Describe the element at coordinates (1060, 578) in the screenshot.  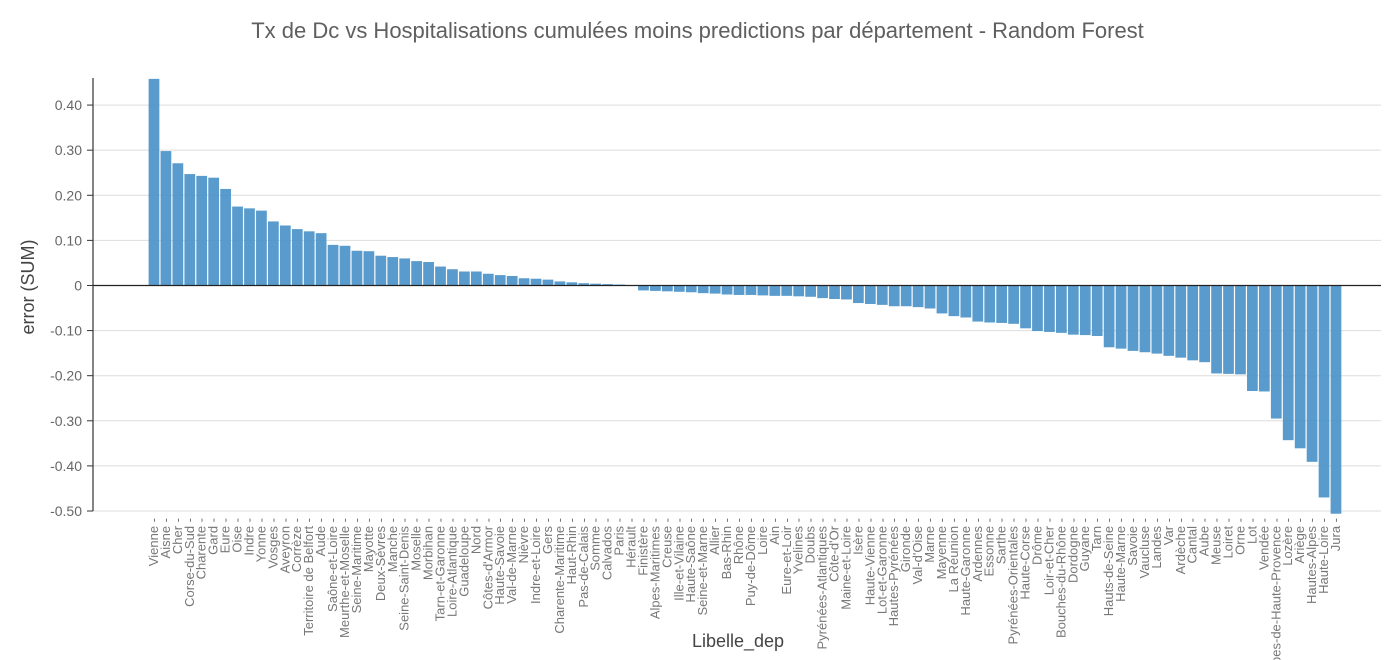
I see `x-tick-label: Bouches-du-Rhône -` at that location.